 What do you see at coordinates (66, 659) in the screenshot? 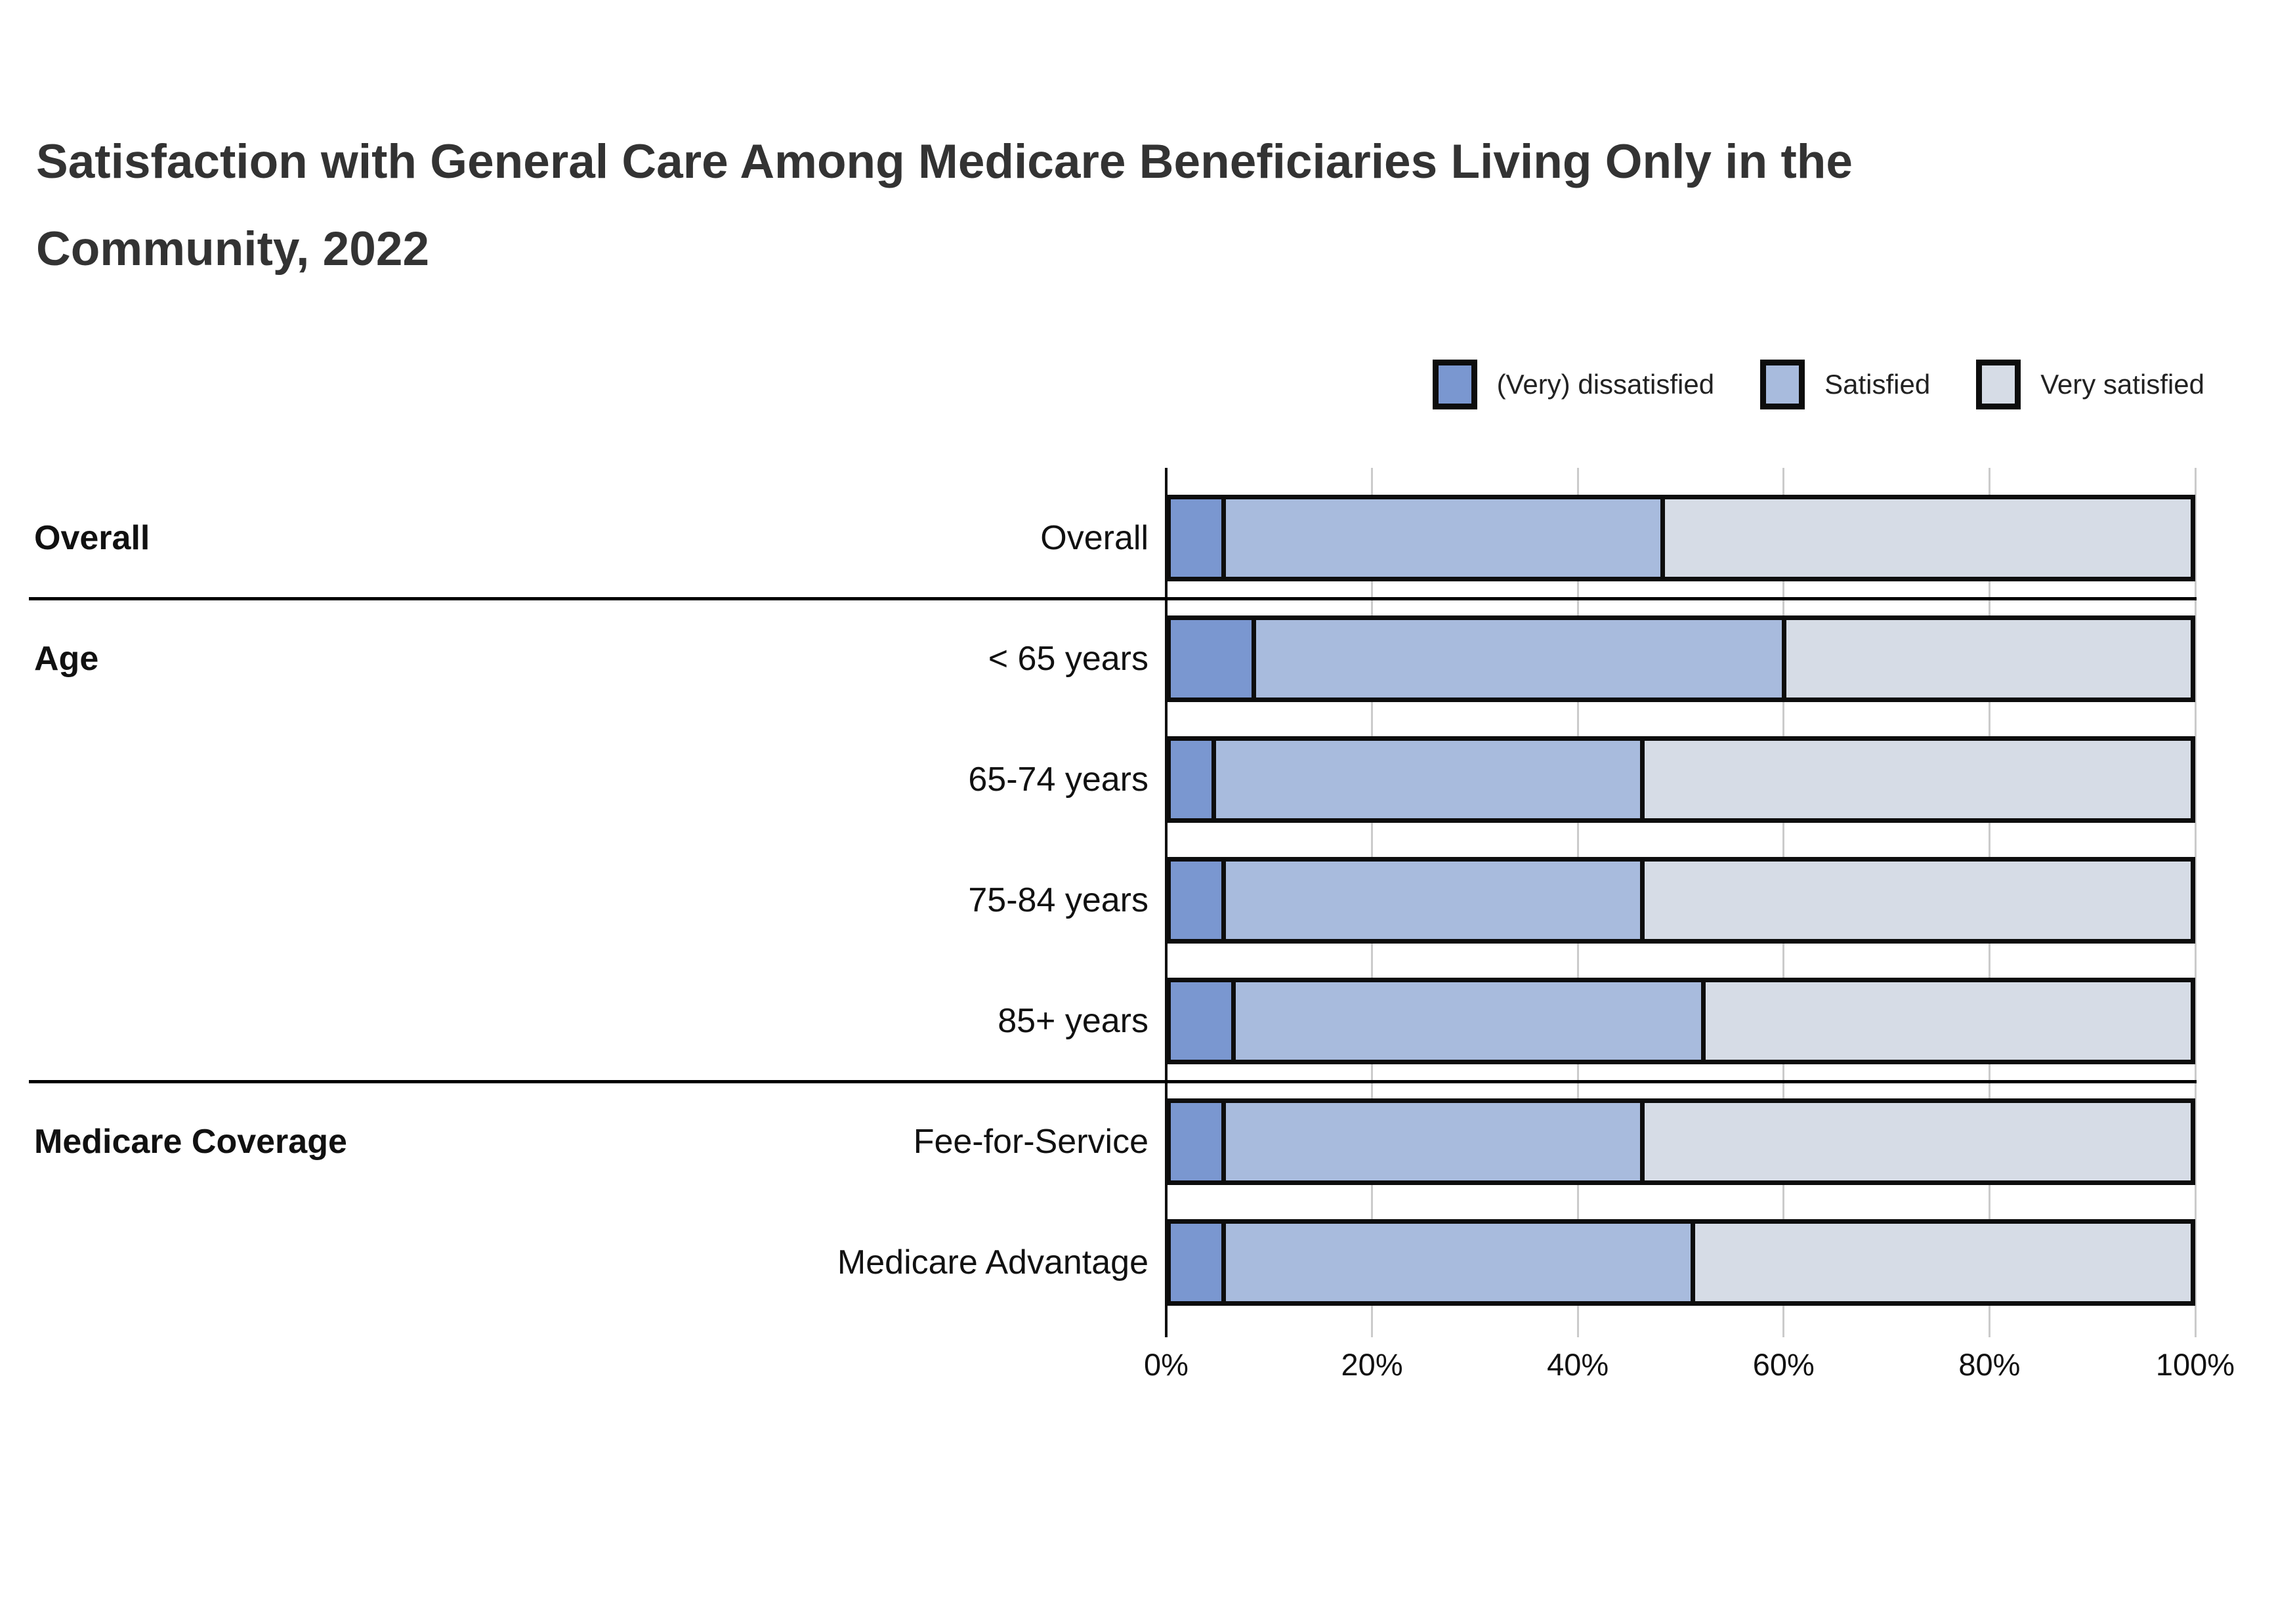
I see `group-label-age: Age` at bounding box center [66, 659].